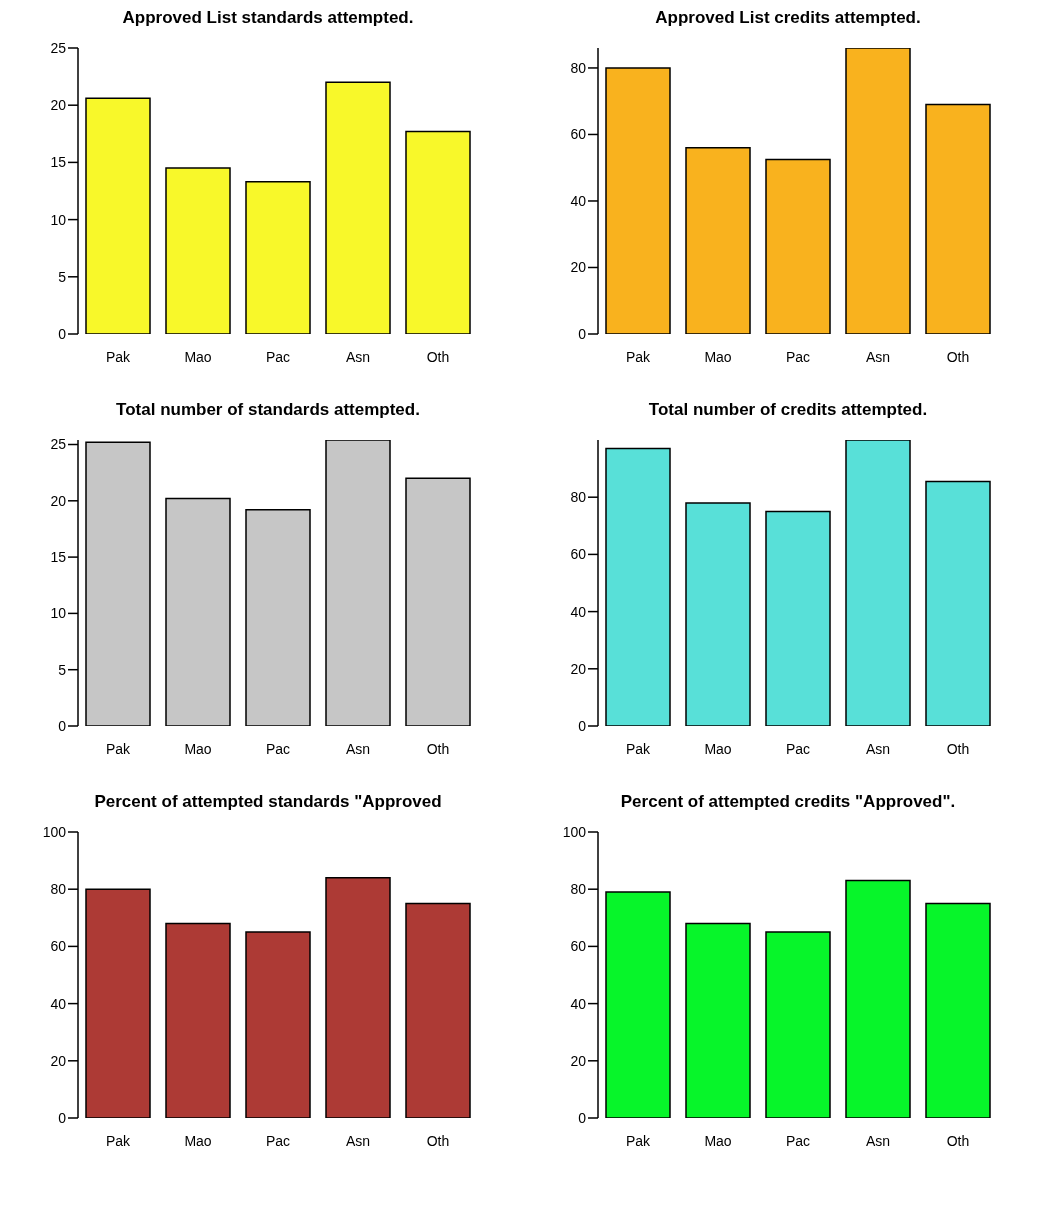  Describe the element at coordinates (268, 410) in the screenshot. I see `chart-title: Total number of standards attempted.` at that location.